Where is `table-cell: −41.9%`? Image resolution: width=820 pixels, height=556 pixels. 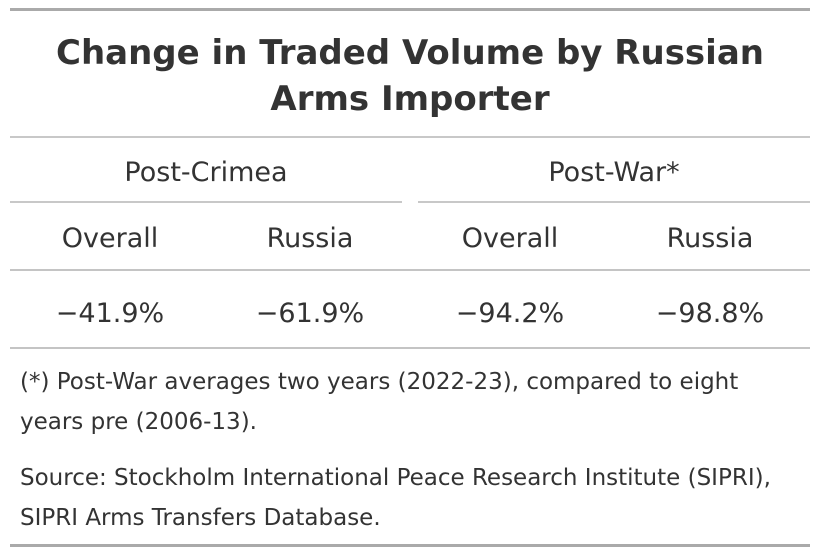
table-cell: −41.9% is located at coordinates (110, 313).